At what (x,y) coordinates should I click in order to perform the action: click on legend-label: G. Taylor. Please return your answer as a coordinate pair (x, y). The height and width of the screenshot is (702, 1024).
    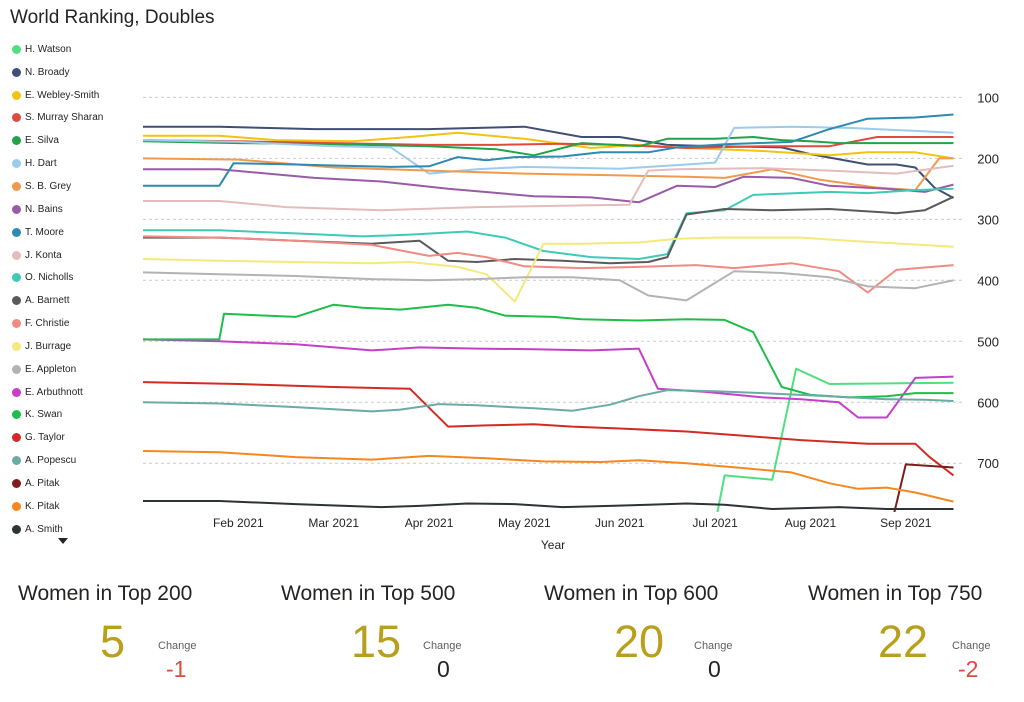
    Looking at the image, I should click on (45, 438).